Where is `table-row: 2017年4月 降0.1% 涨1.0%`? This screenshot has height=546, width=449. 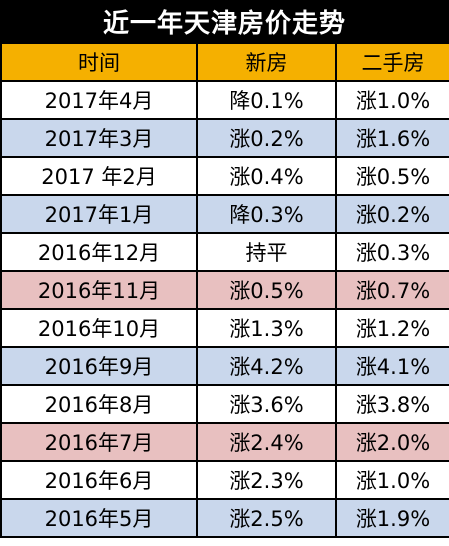
table-row: 2017年4月 降0.1% 涨1.0% is located at coordinates (224, 100).